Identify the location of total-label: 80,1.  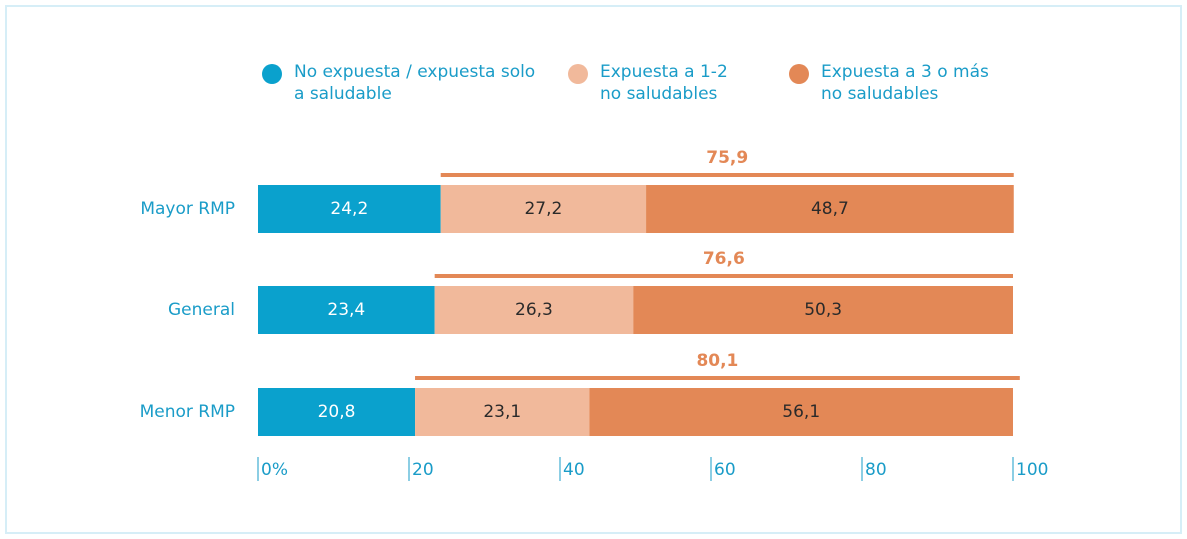
(717, 361).